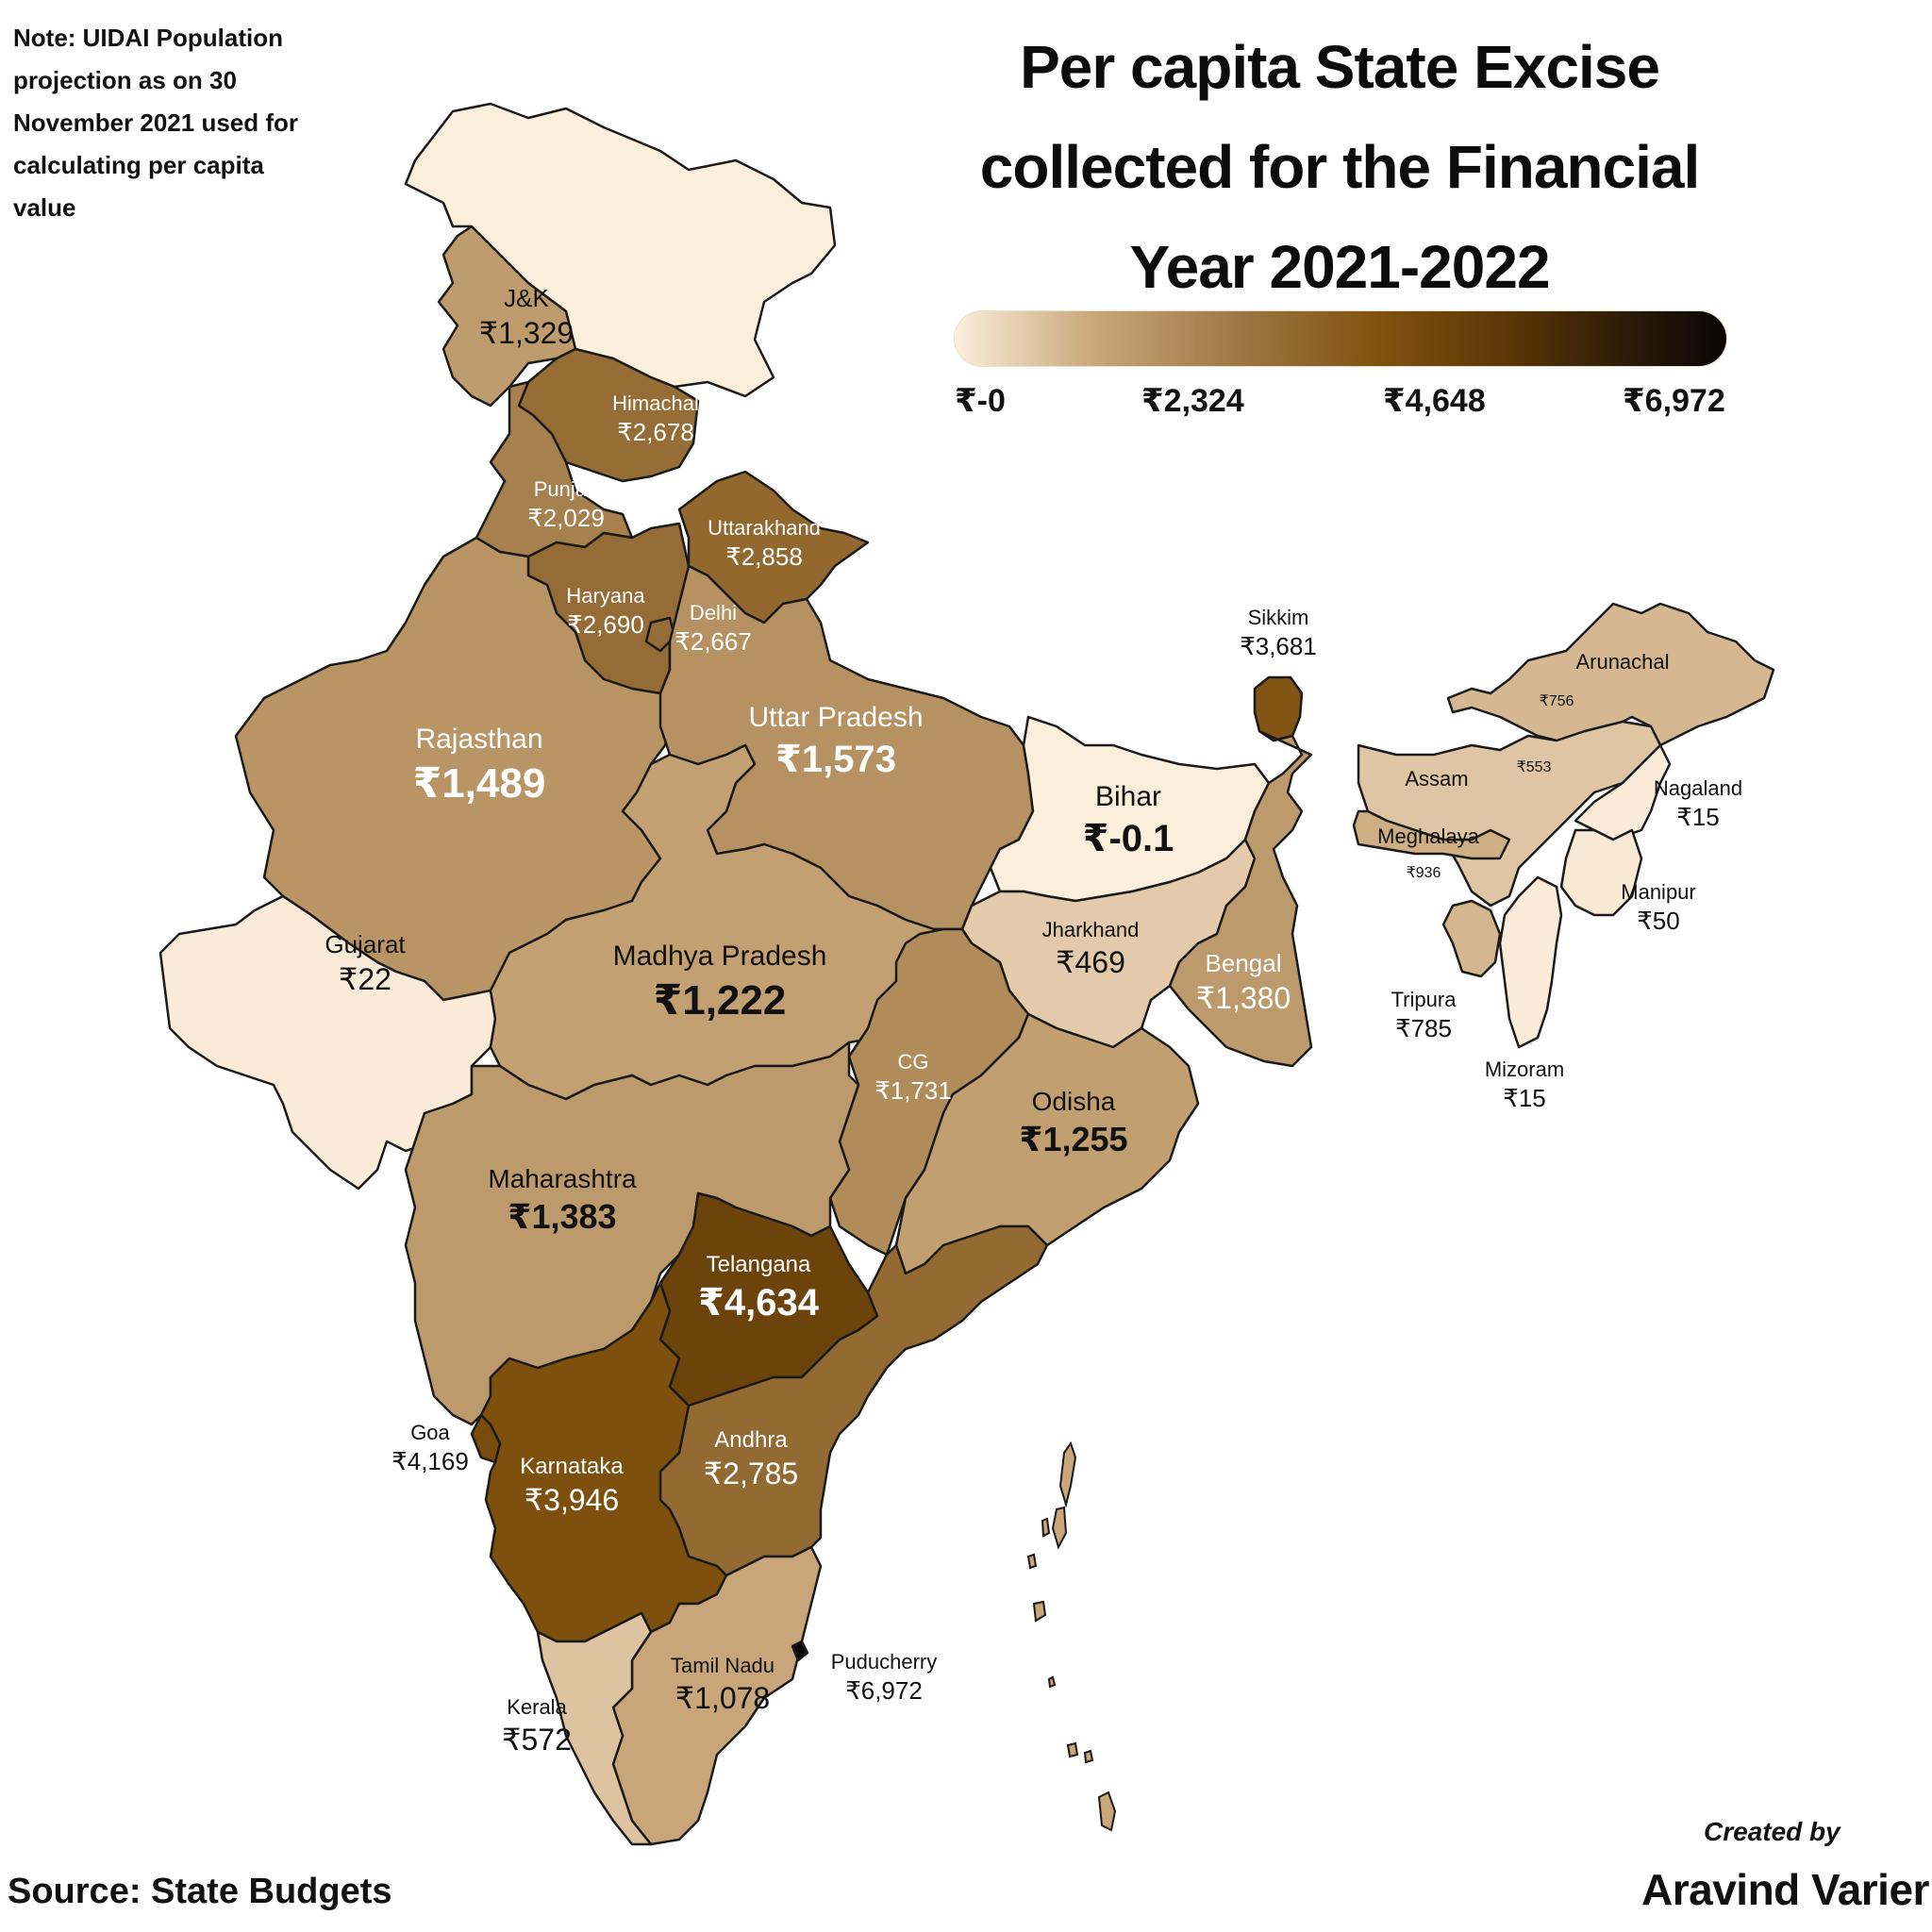  I want to click on label-karnataka: Karnataka ₹3,946, so click(572, 1486).